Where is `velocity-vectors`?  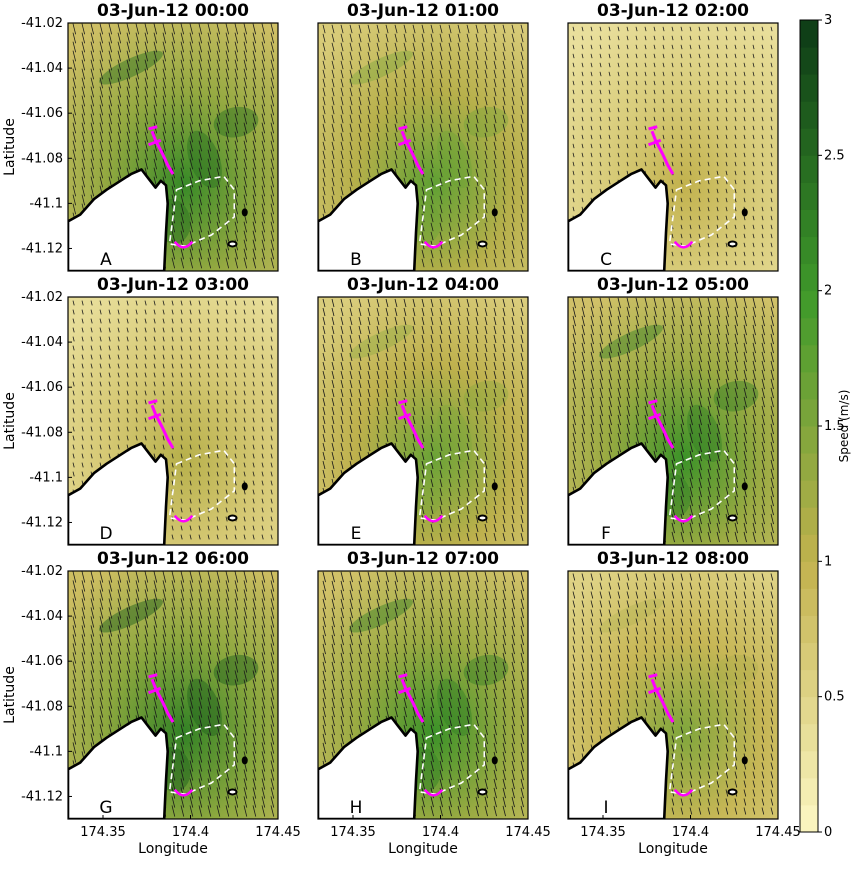
velocity-vectors is located at coordinates (172, 420).